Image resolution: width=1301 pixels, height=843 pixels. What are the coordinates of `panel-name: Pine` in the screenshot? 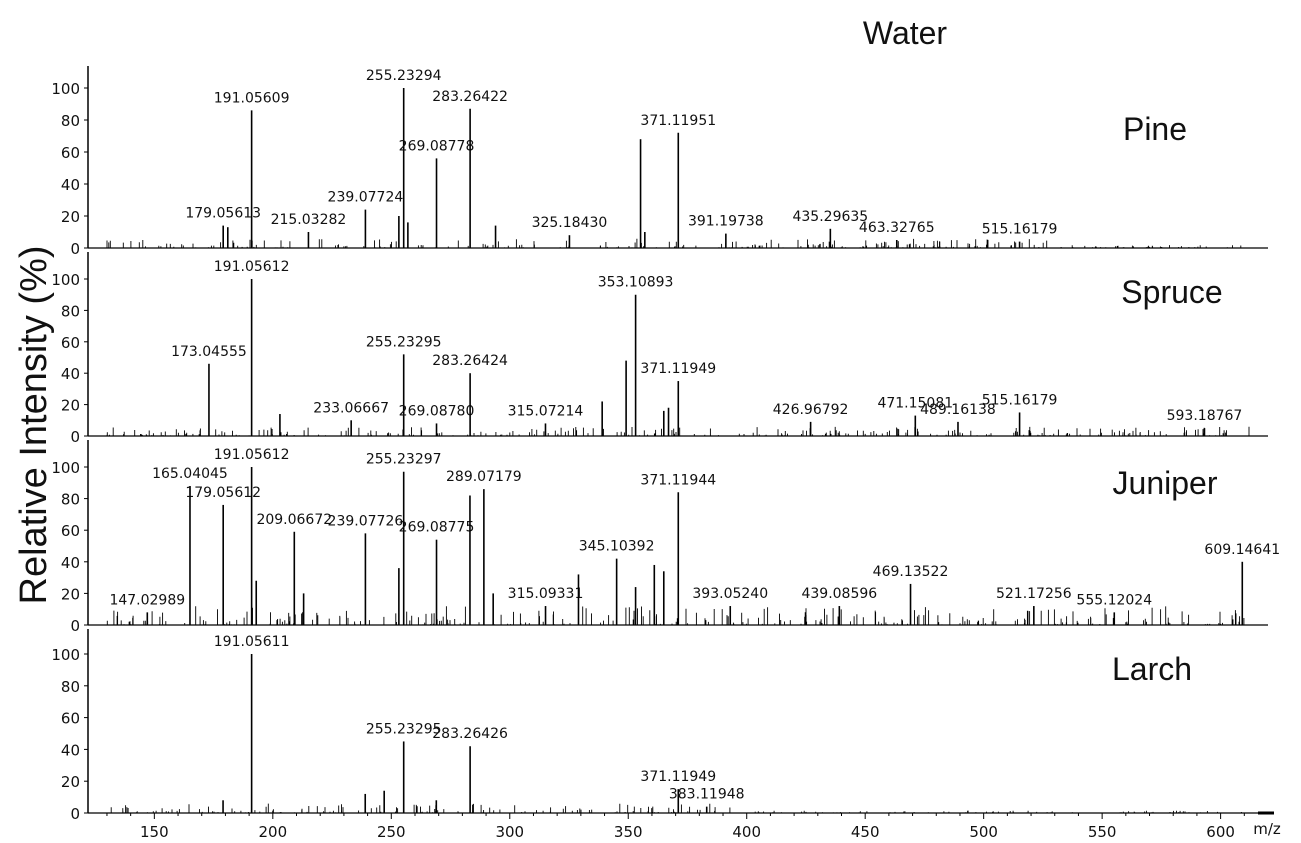 It's located at (1155, 129).